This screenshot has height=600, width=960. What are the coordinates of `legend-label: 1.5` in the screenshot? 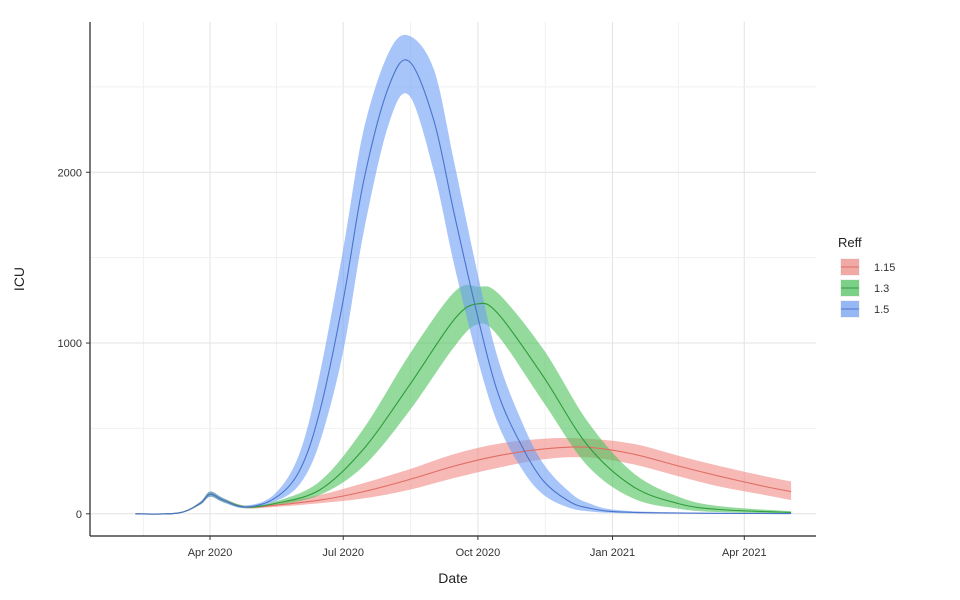 It's located at (881, 310).